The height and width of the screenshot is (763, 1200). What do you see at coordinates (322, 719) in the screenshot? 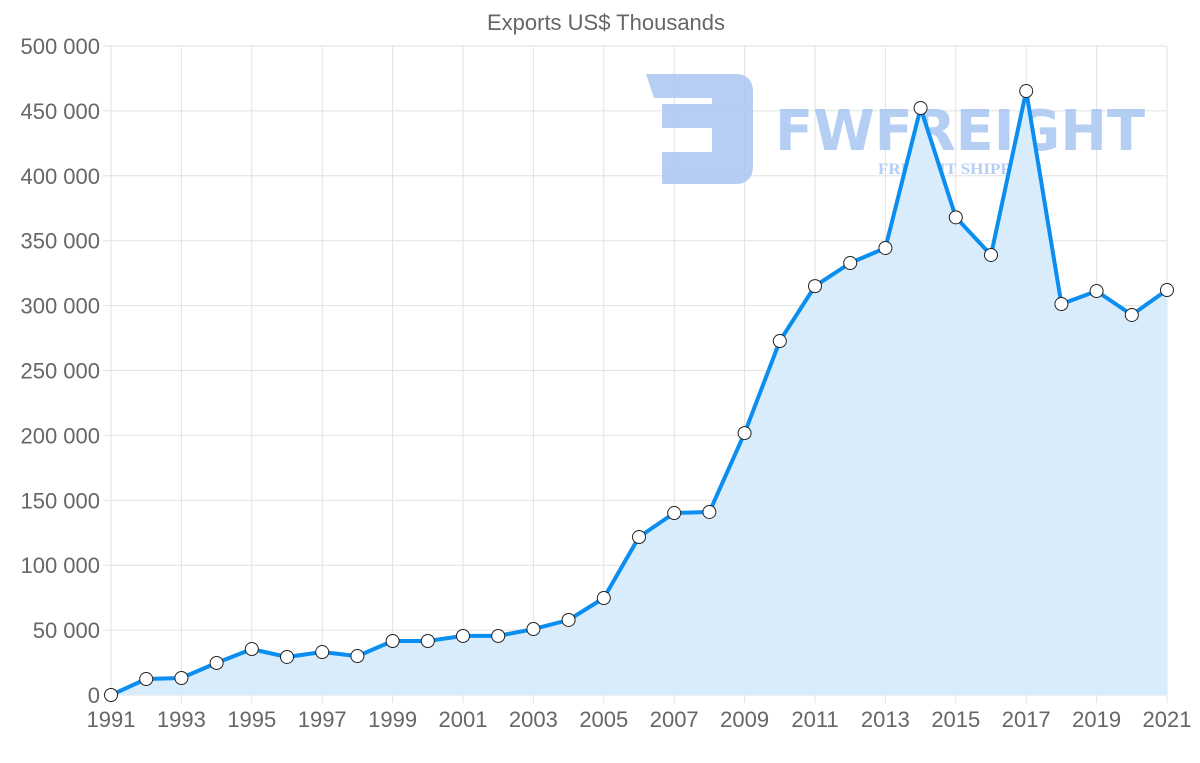
I see `x-tick-label: 1997` at bounding box center [322, 719].